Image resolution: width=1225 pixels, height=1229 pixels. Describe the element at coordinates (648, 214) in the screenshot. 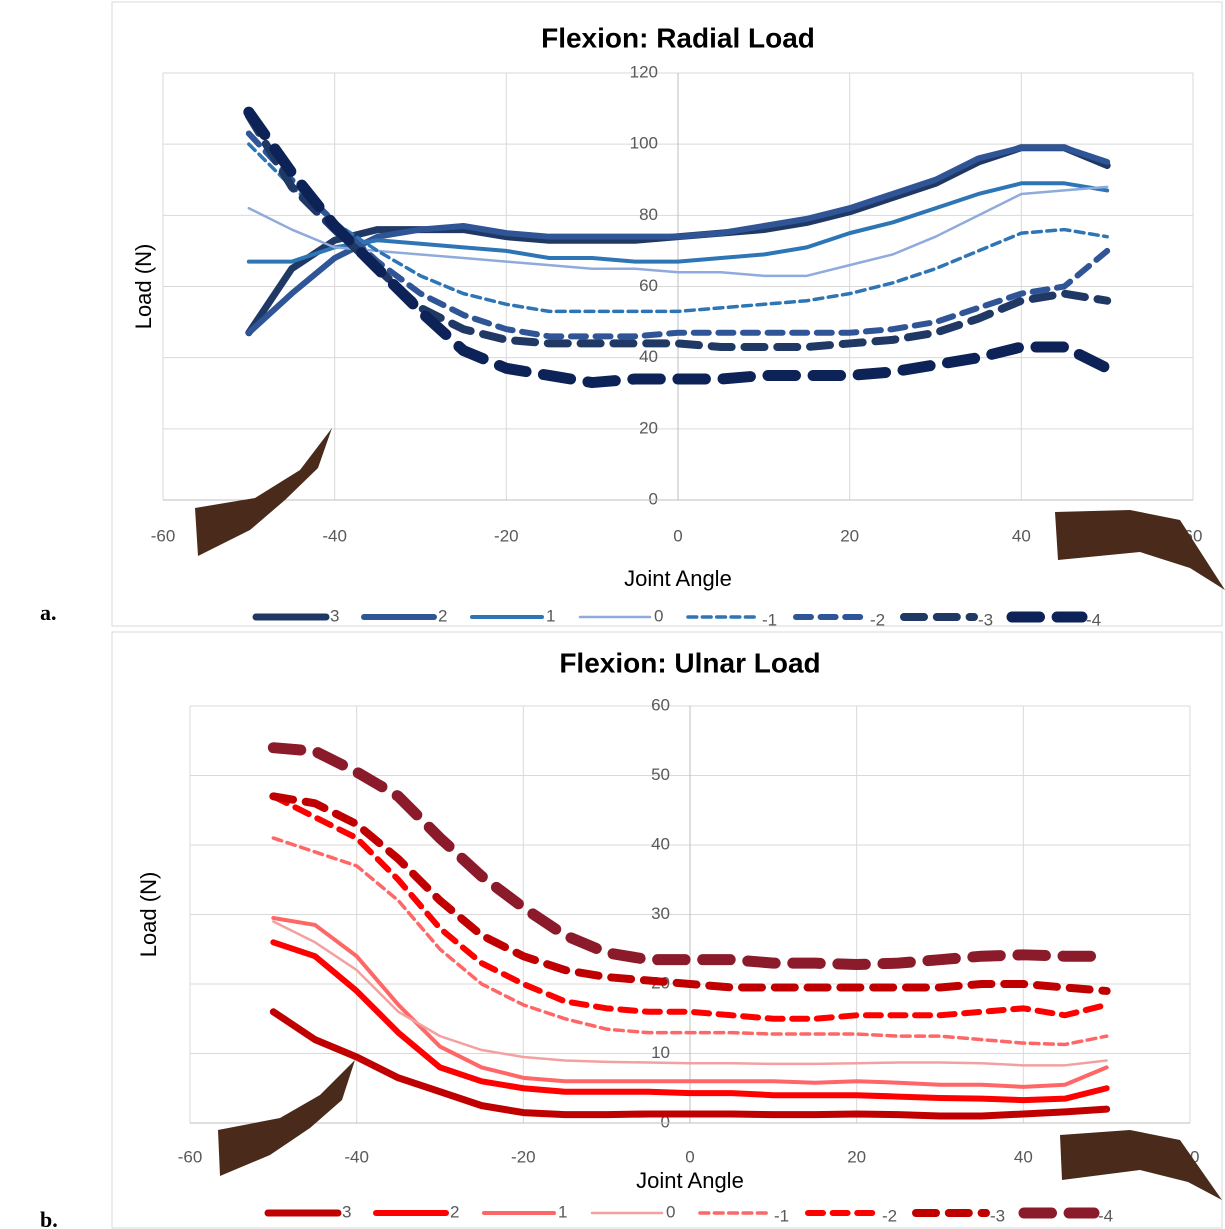

I see `y-tick-label: 80` at that location.